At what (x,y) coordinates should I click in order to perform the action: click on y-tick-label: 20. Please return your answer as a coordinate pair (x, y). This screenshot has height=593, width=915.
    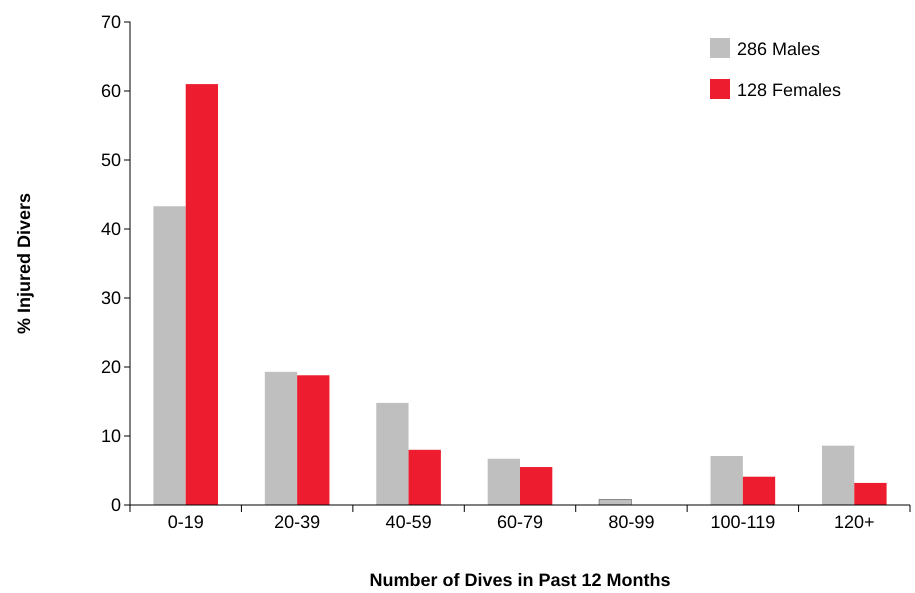
    Looking at the image, I should click on (110, 366).